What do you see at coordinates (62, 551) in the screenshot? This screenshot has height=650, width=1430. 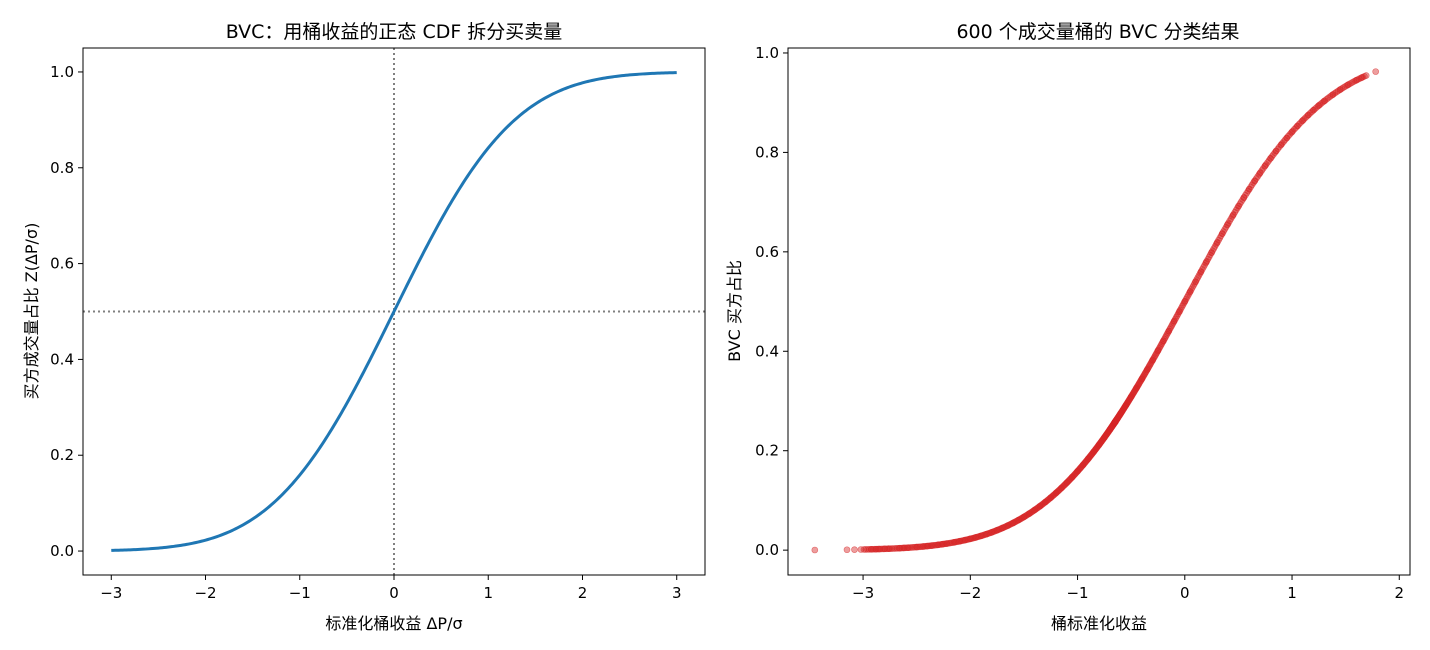 I see `left-y-tick-label: 0.0` at bounding box center [62, 551].